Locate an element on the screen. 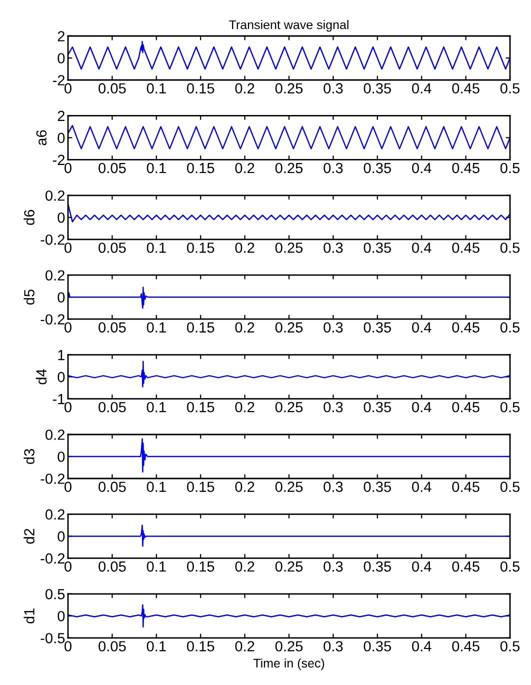 Image resolution: width=531 pixels, height=685 pixels. y-tick-label: 0.5 is located at coordinates (55, 594).